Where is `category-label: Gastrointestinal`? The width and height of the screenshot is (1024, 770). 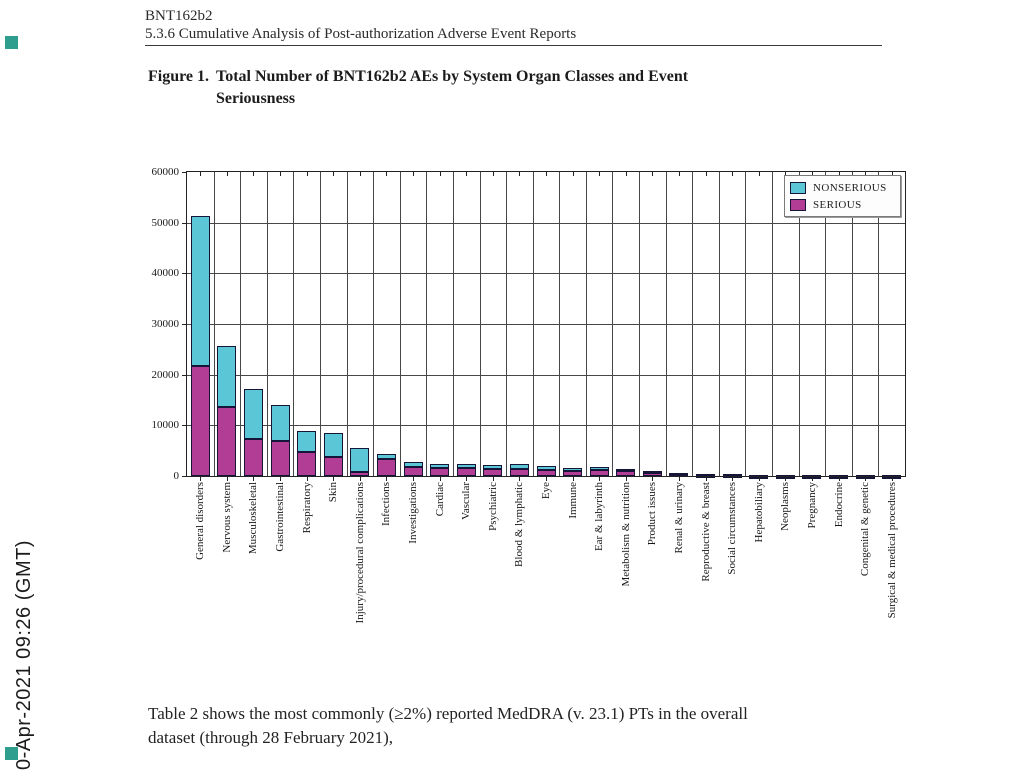
category-label: Gastrointestinal is located at coordinates (280, 517).